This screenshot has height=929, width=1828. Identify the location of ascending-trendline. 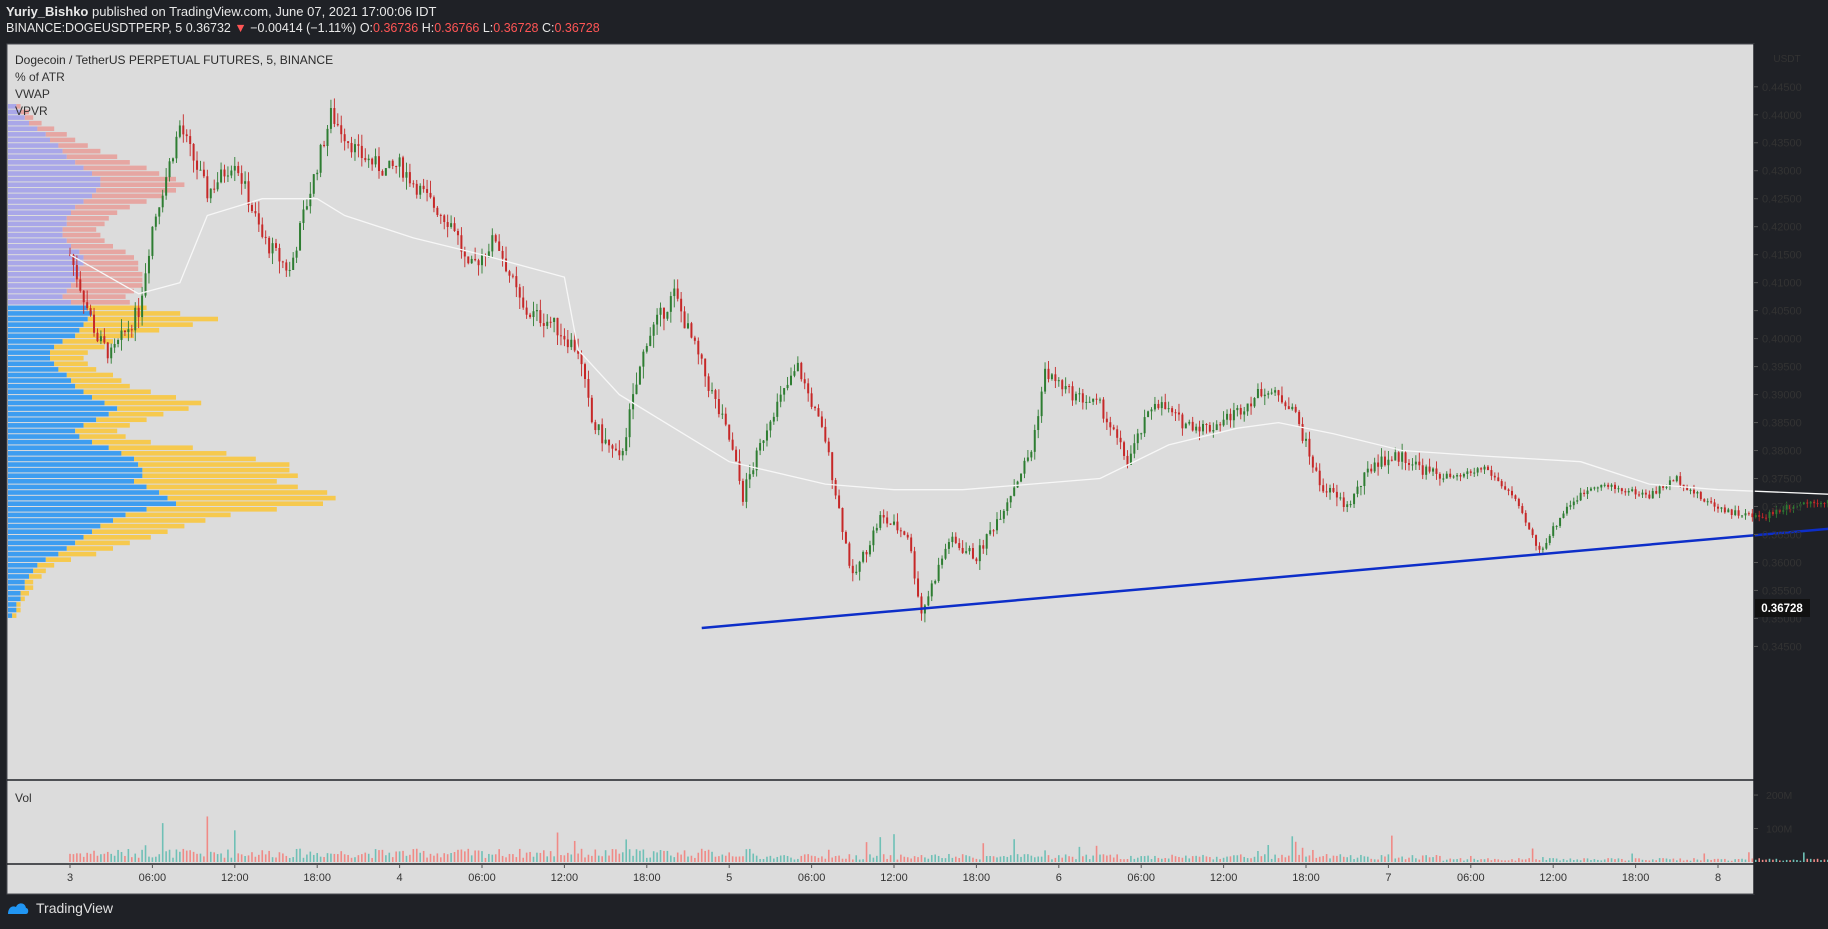
(1264, 560).